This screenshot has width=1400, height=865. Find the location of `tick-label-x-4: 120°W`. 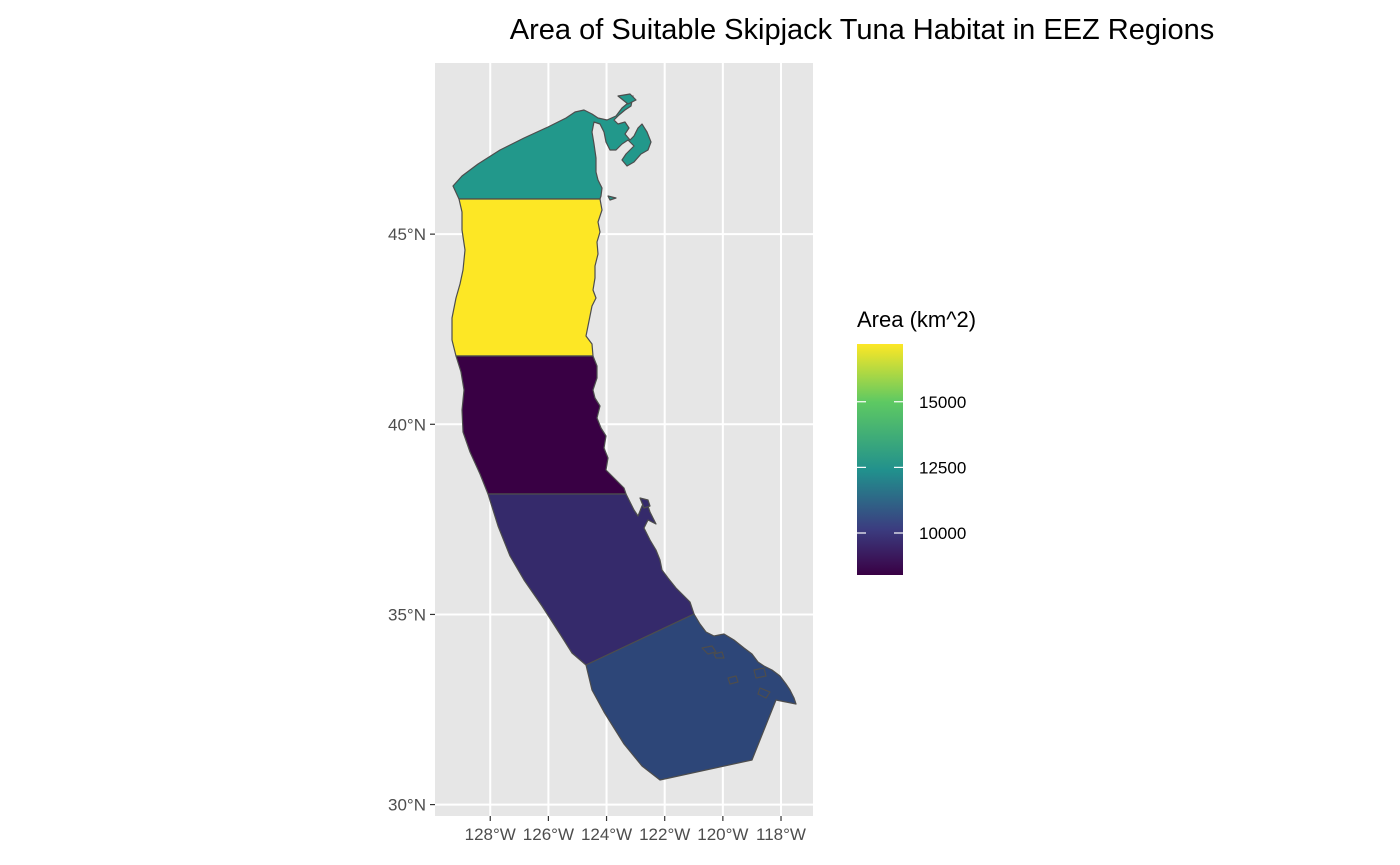

tick-label-x-4: 120°W is located at coordinates (722, 834).